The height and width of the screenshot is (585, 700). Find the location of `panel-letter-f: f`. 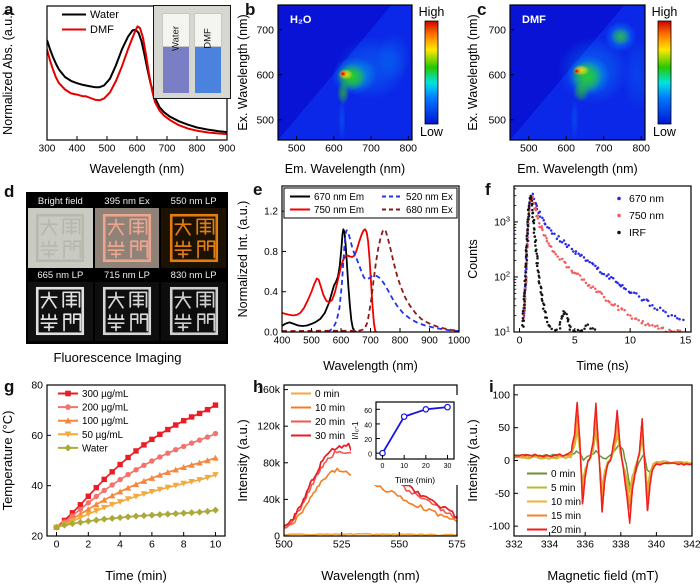

panel-letter-f: f is located at coordinates (488, 189).